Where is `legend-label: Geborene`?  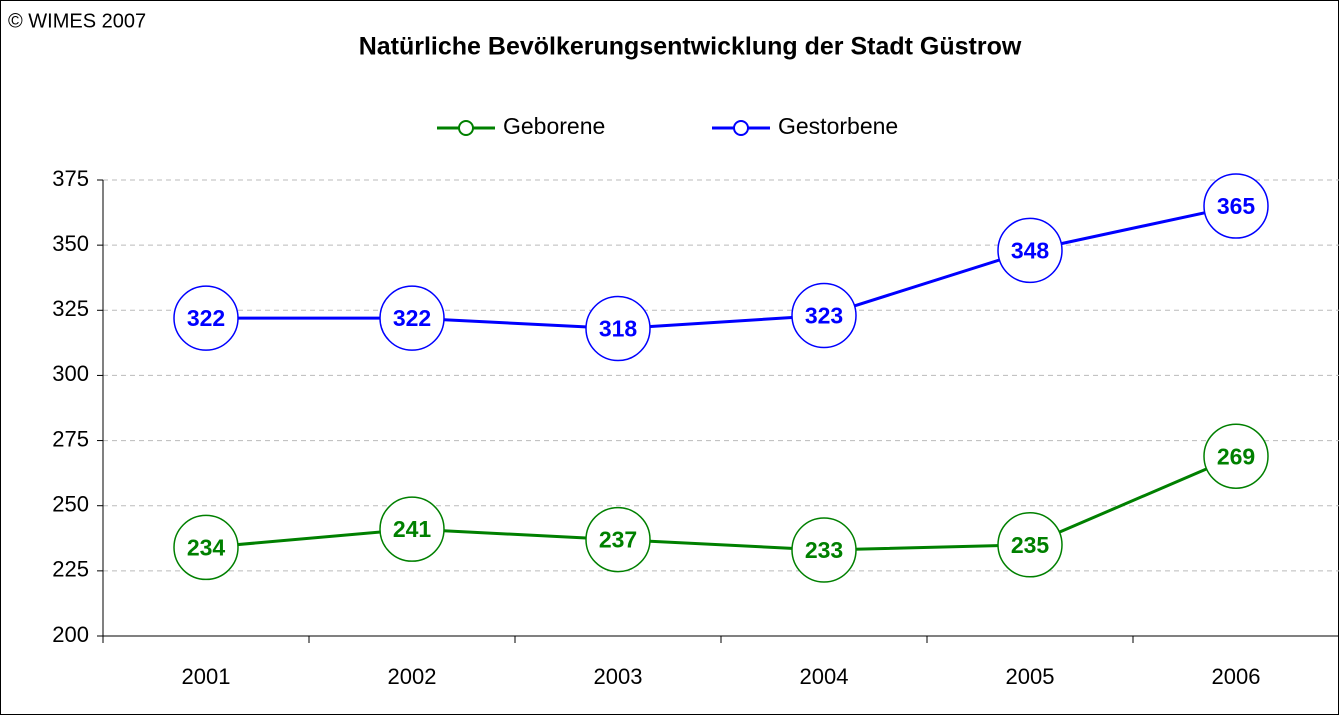 legend-label: Geborene is located at coordinates (554, 126).